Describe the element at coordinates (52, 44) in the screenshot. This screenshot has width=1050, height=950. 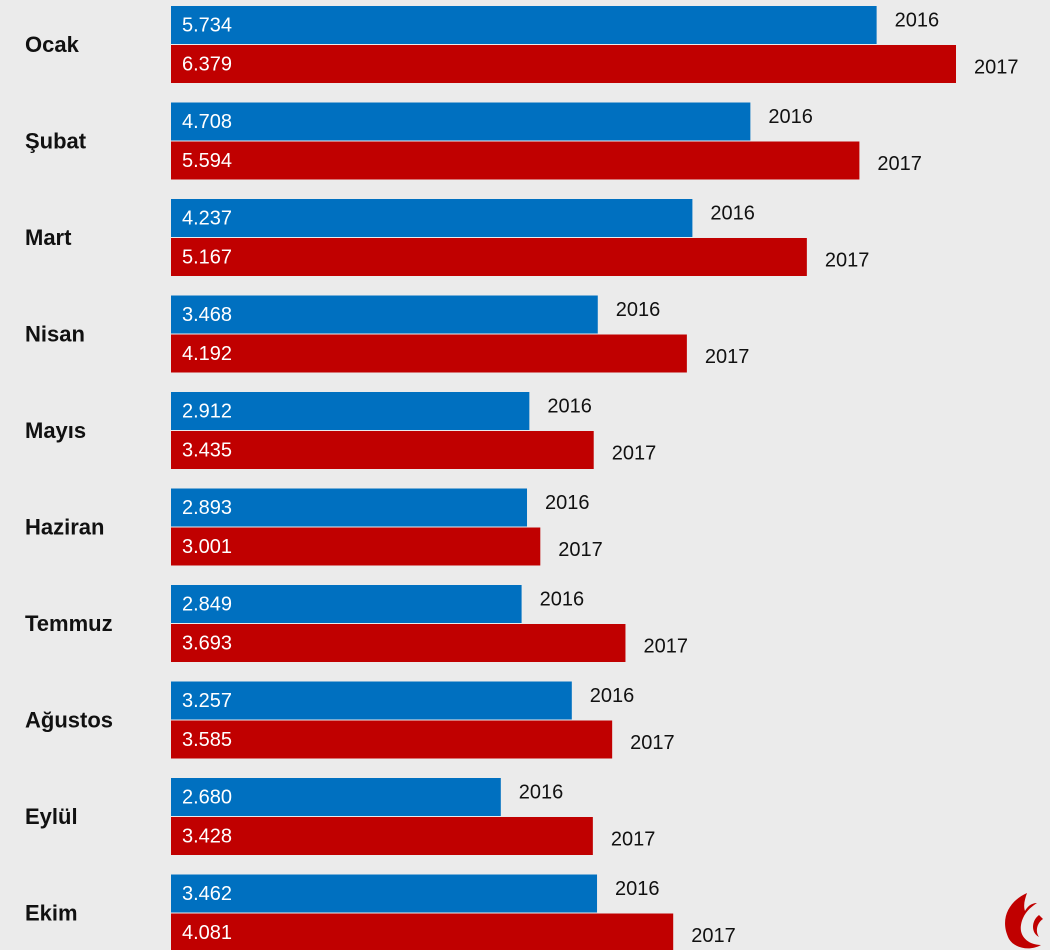
I see `category-label: Ocak` at that location.